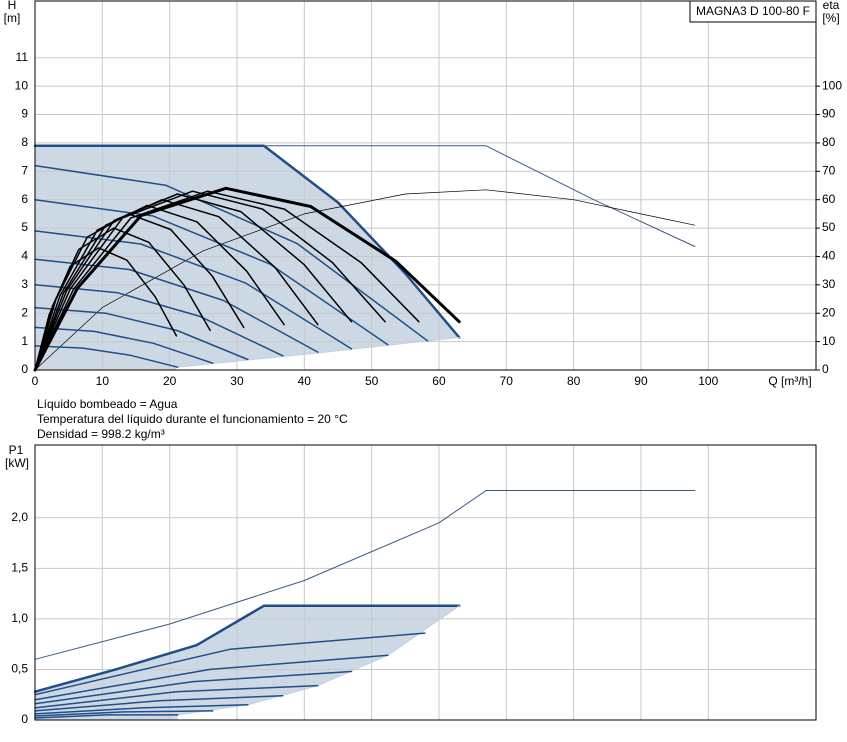 Image resolution: width=847 pixels, height=742 pixels. Describe the element at coordinates (107, 404) in the screenshot. I see `note: Líquido bombeado = Agua` at that location.